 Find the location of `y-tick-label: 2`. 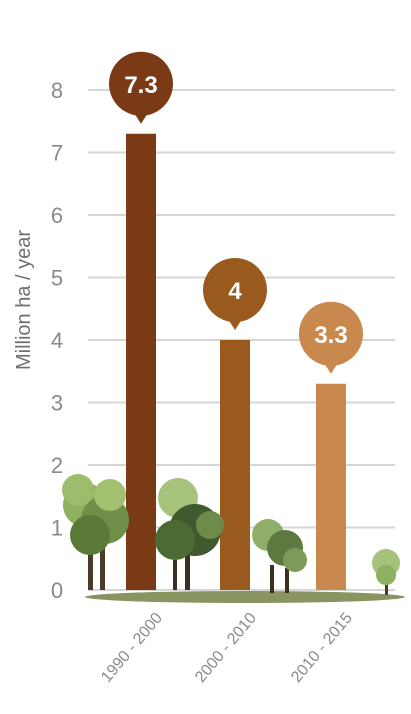

y-tick-label: 2 is located at coordinates (57, 465).